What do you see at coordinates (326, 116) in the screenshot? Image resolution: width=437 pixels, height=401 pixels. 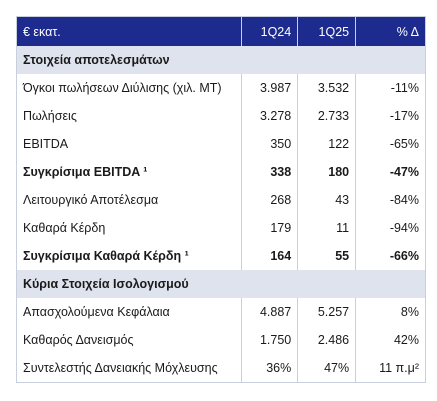 I see `value-cell: 2.733` at bounding box center [326, 116].